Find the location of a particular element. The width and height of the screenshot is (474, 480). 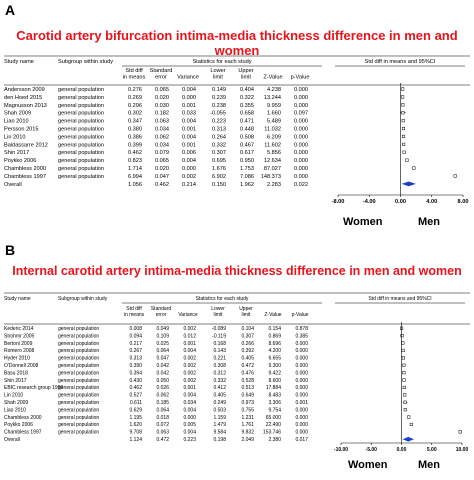

cell-std-diff: 0.629 is located at coordinates (135, 410).